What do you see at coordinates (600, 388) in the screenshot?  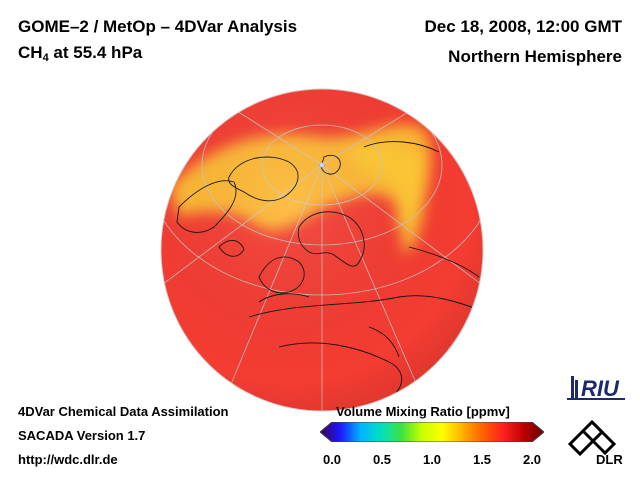 I see `svg-text: RIU` at bounding box center [600, 388].